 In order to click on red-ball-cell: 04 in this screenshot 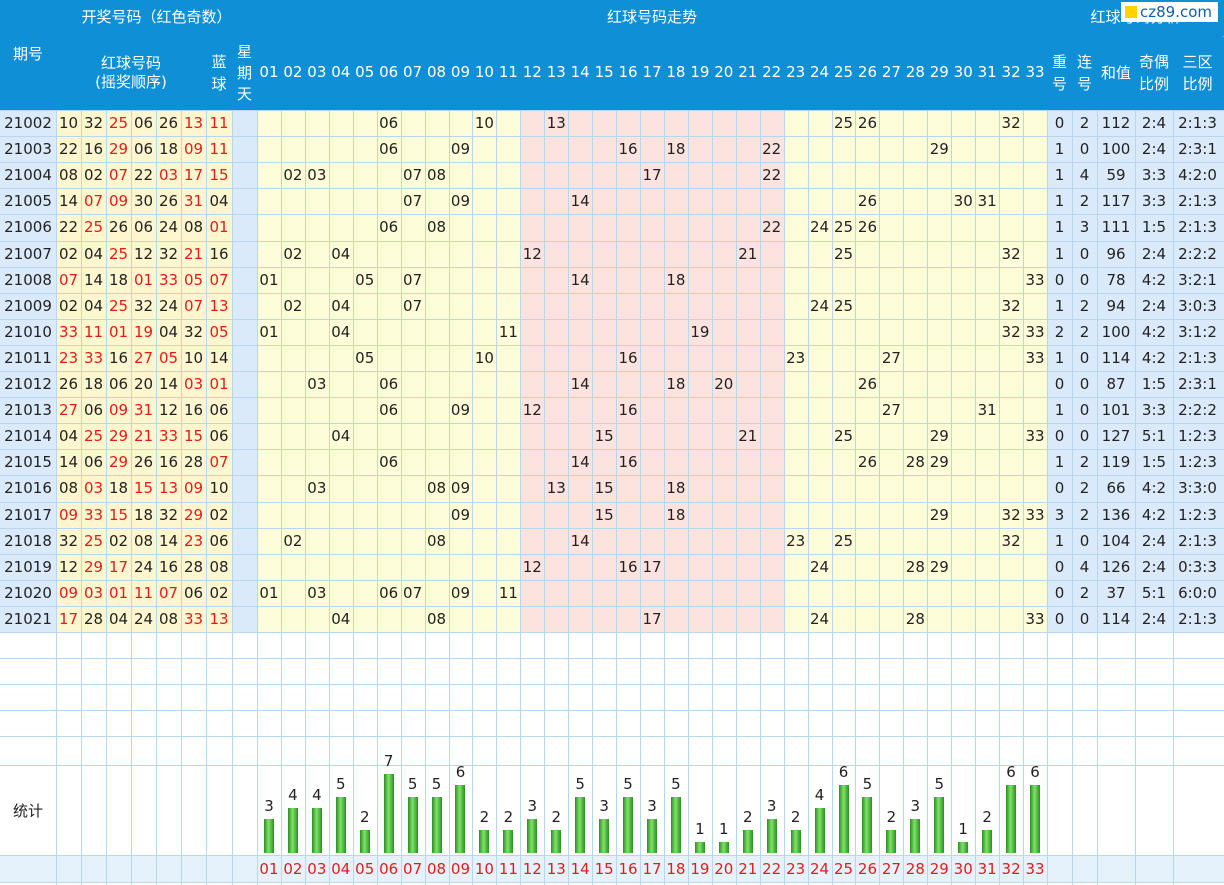, I will do `click(68, 436)`.